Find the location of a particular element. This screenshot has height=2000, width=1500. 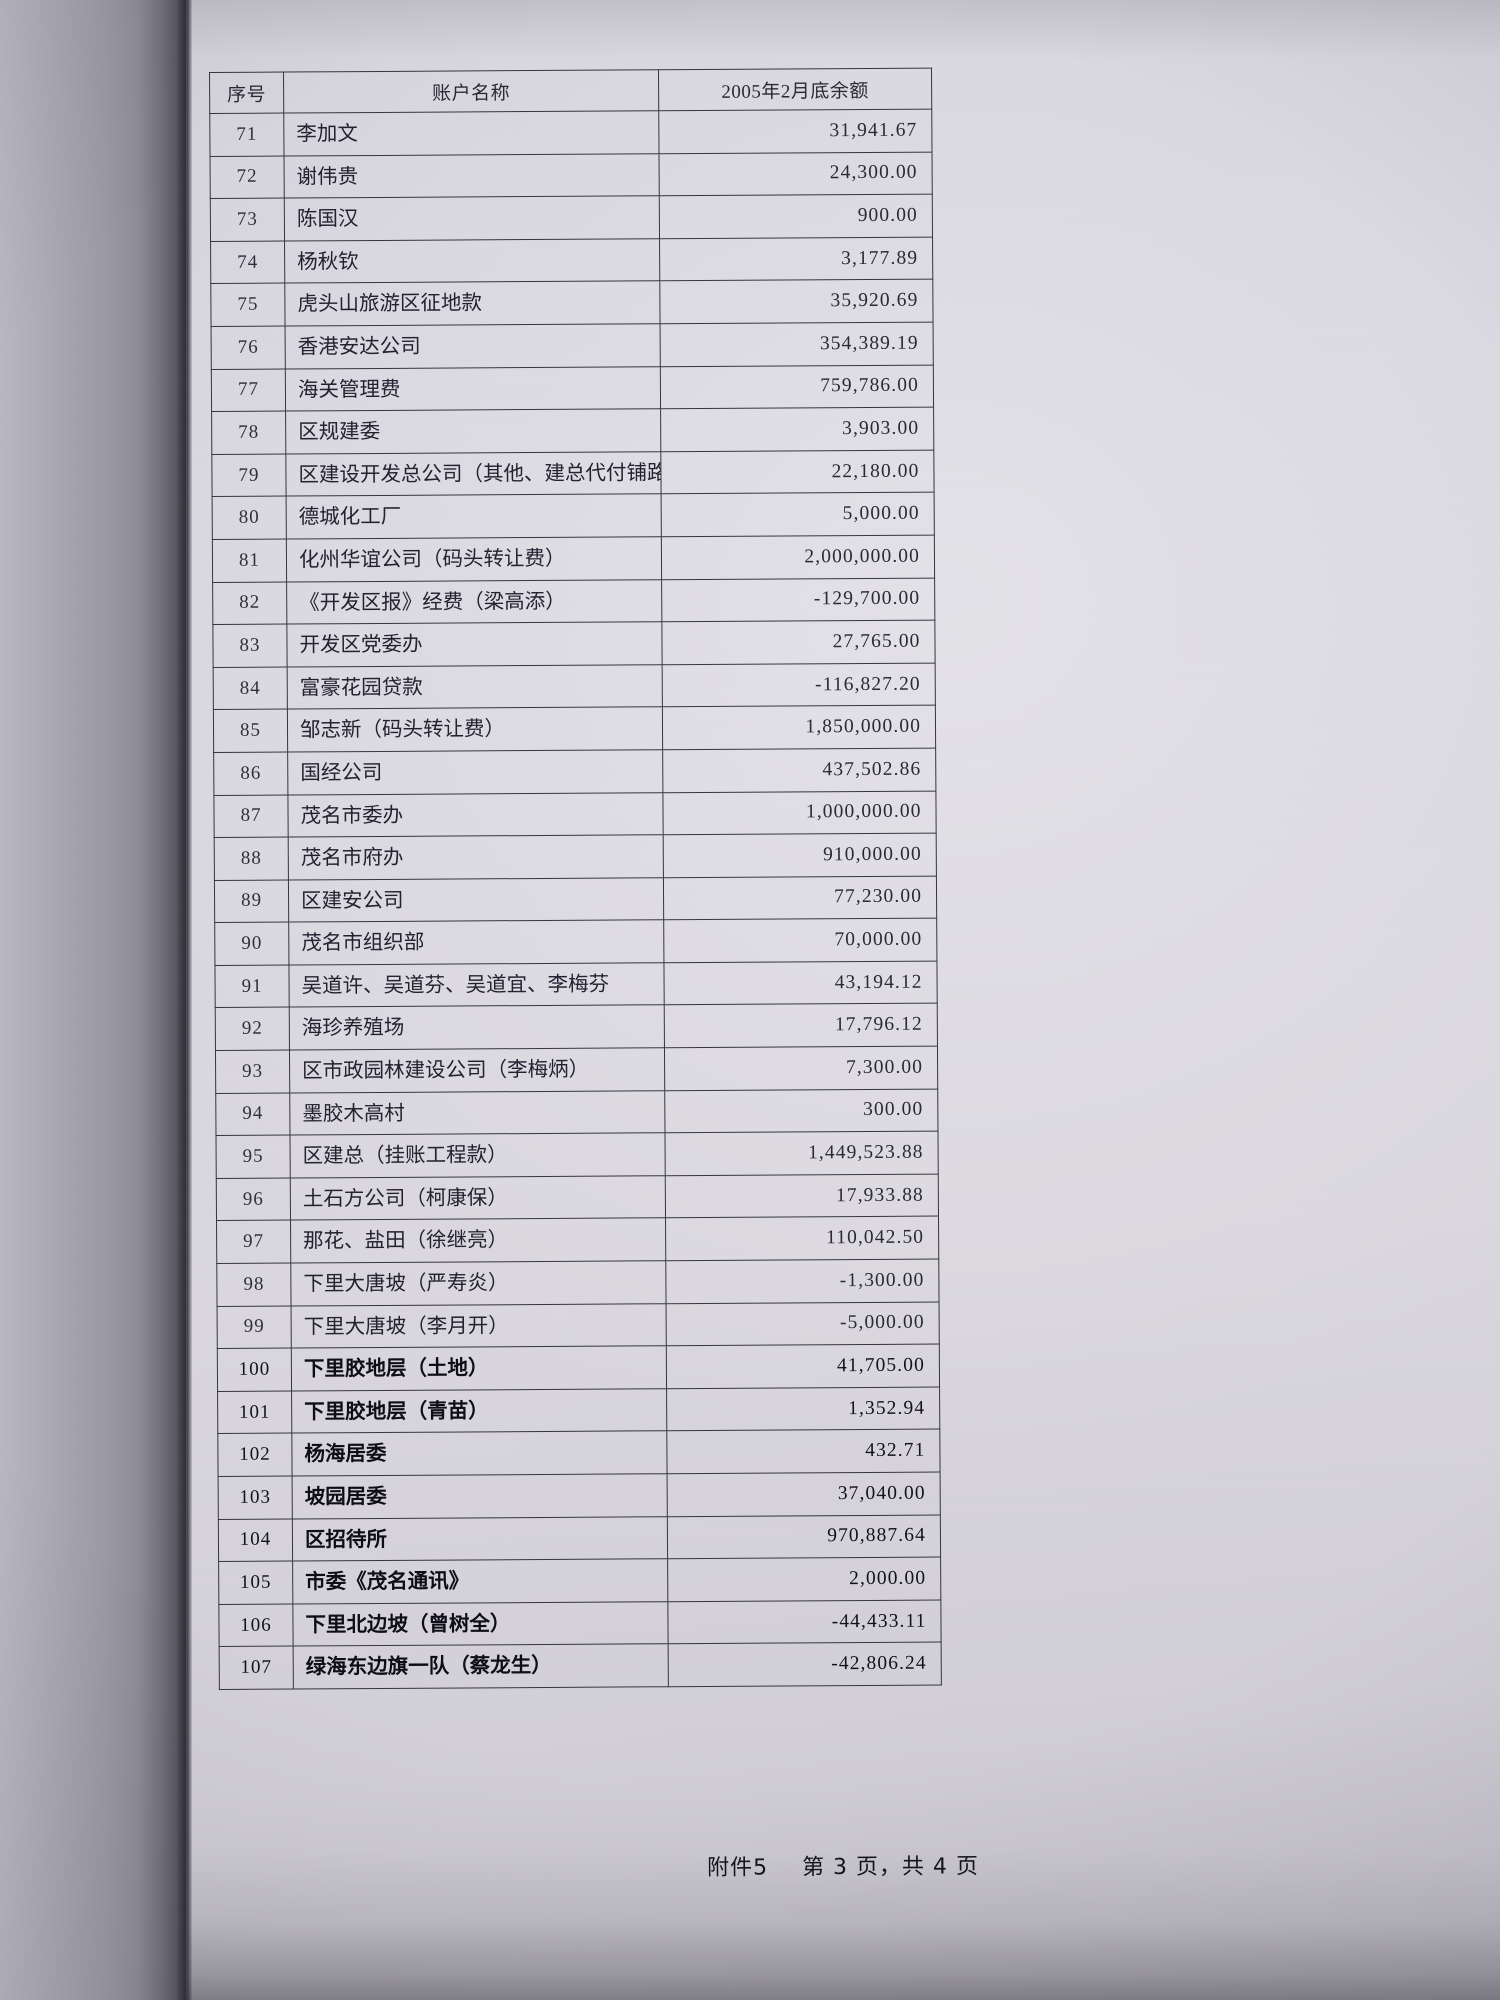

cell-no: 92 is located at coordinates (252, 1029).